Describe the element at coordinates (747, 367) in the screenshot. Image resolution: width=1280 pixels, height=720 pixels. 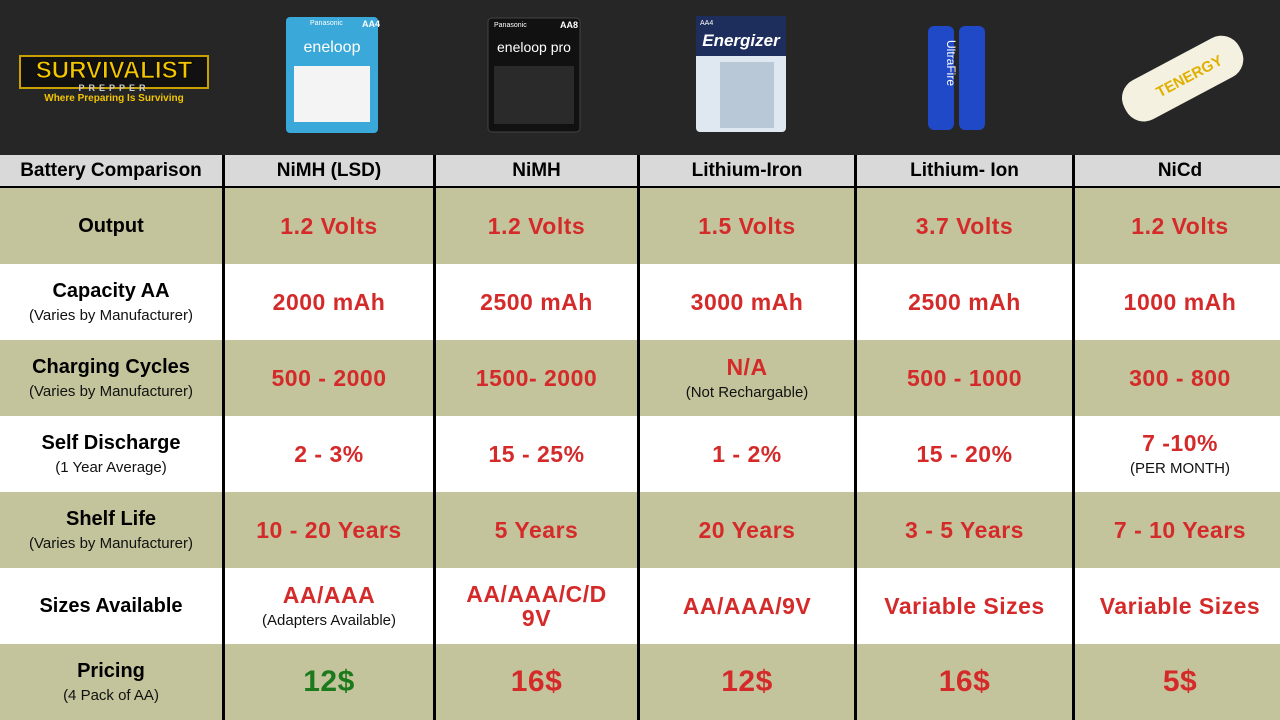
I see `cell-value: N/A` at that location.